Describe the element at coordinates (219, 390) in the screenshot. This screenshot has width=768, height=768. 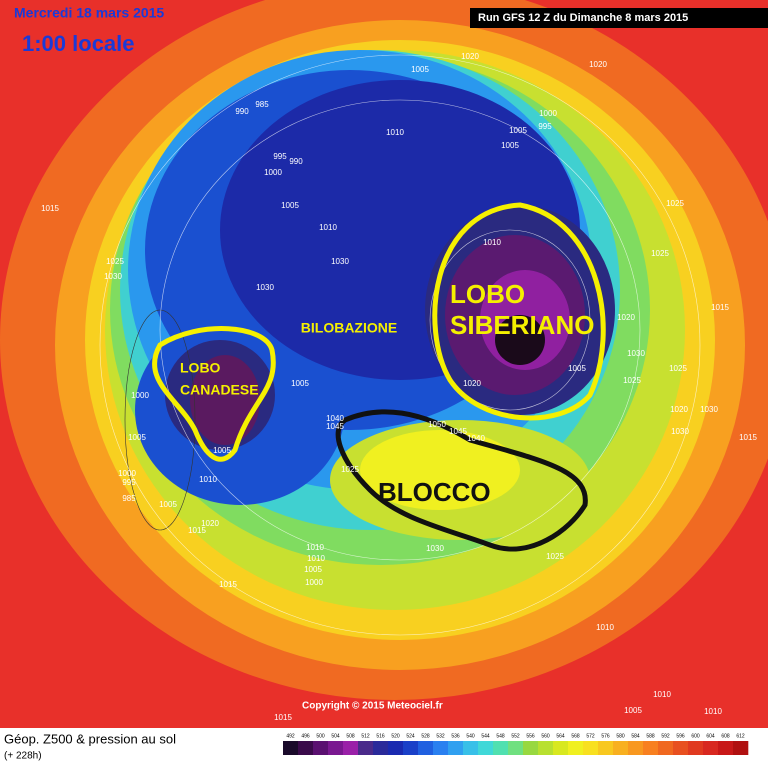
I see `annotation: CANADESE` at that location.